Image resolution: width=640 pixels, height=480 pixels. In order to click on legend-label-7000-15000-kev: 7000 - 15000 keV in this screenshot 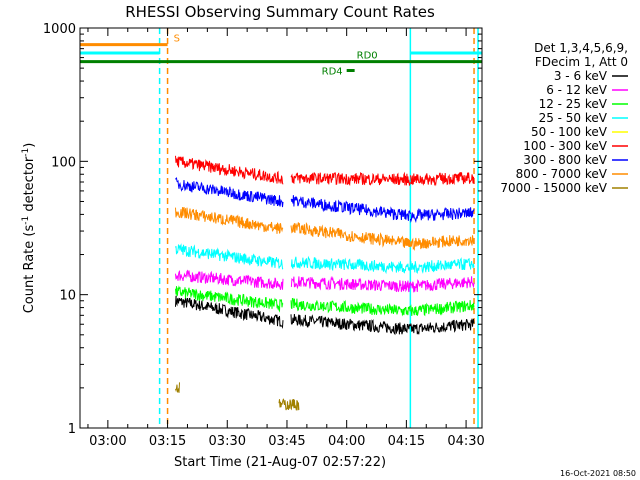, I will do `click(553, 188)`.